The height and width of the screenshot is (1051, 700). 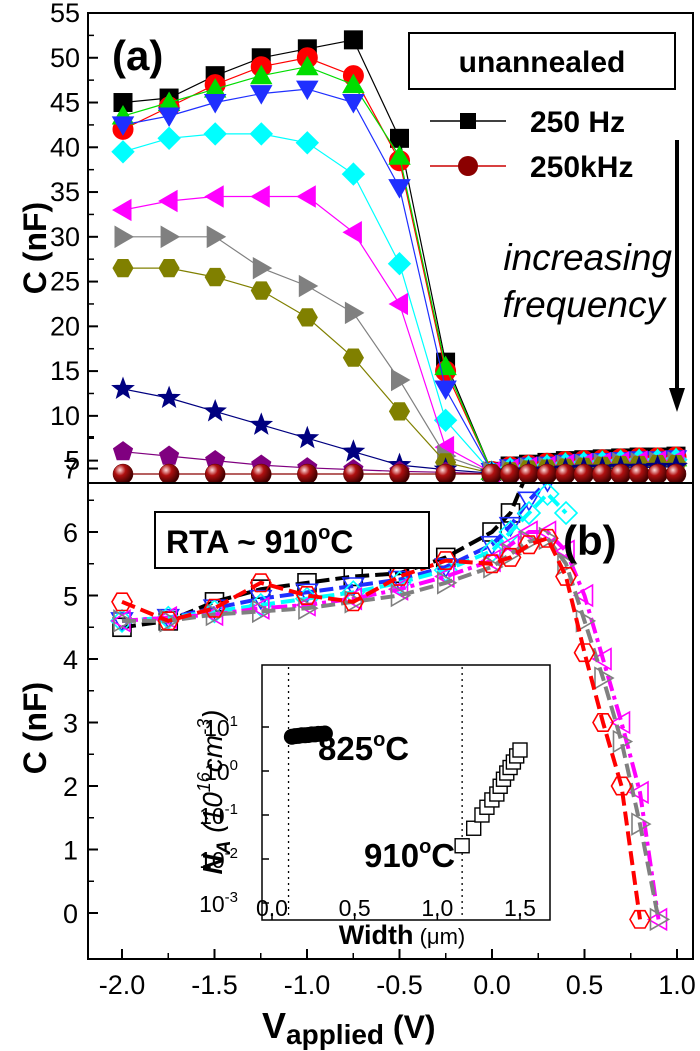 What do you see at coordinates (80, 682) in the screenshot?
I see `panel-b-y-ticks: 0 1 2 3 4 5 6 7` at bounding box center [80, 682].